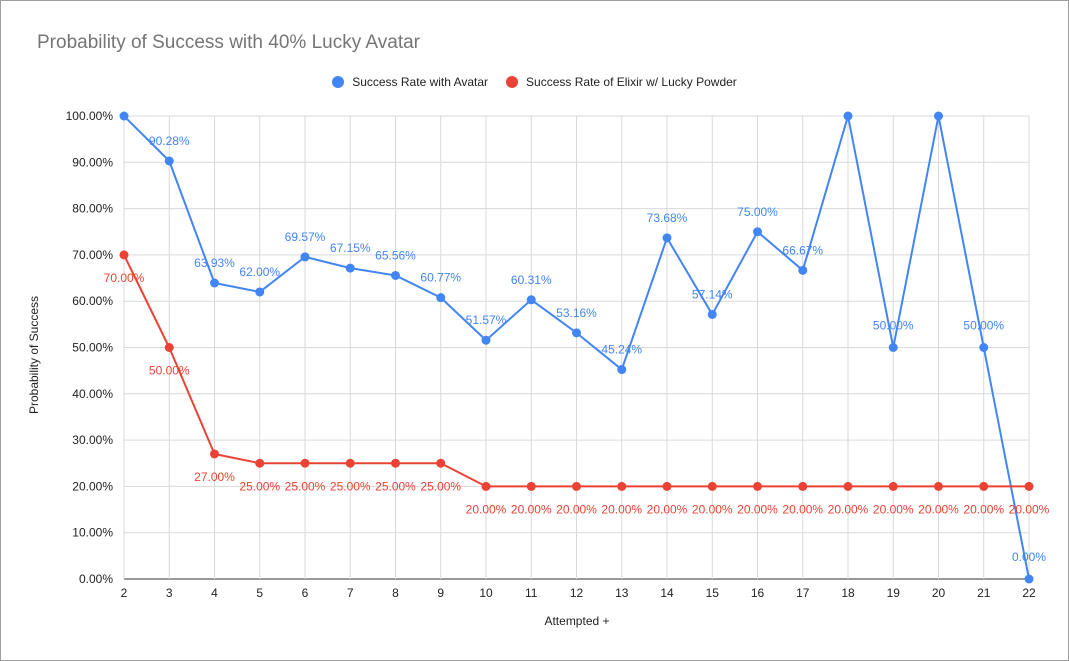  Describe the element at coordinates (259, 593) in the screenshot. I see `x-tick-label: 5` at that location.